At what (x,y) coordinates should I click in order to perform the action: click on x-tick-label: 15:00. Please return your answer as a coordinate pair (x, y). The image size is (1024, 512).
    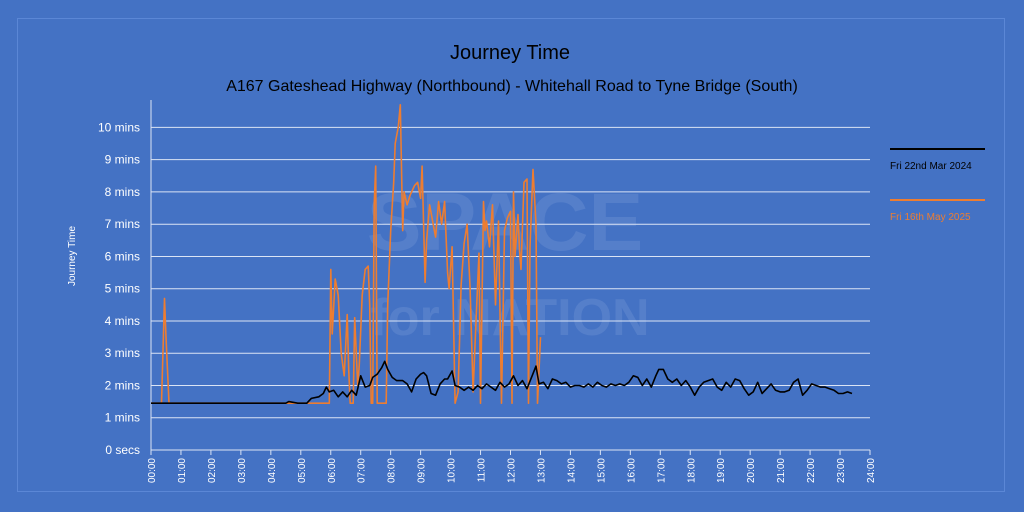
    Looking at the image, I should click on (601, 470).